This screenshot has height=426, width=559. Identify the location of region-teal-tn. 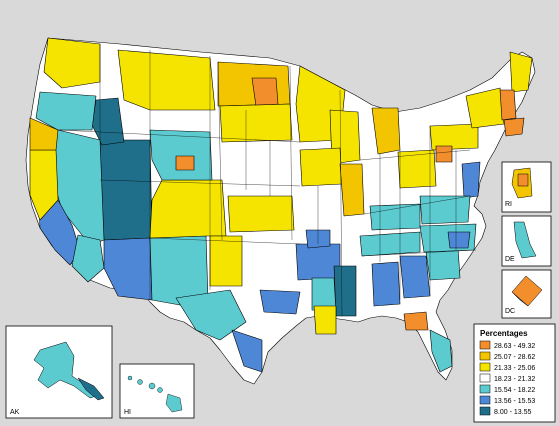
(390, 244).